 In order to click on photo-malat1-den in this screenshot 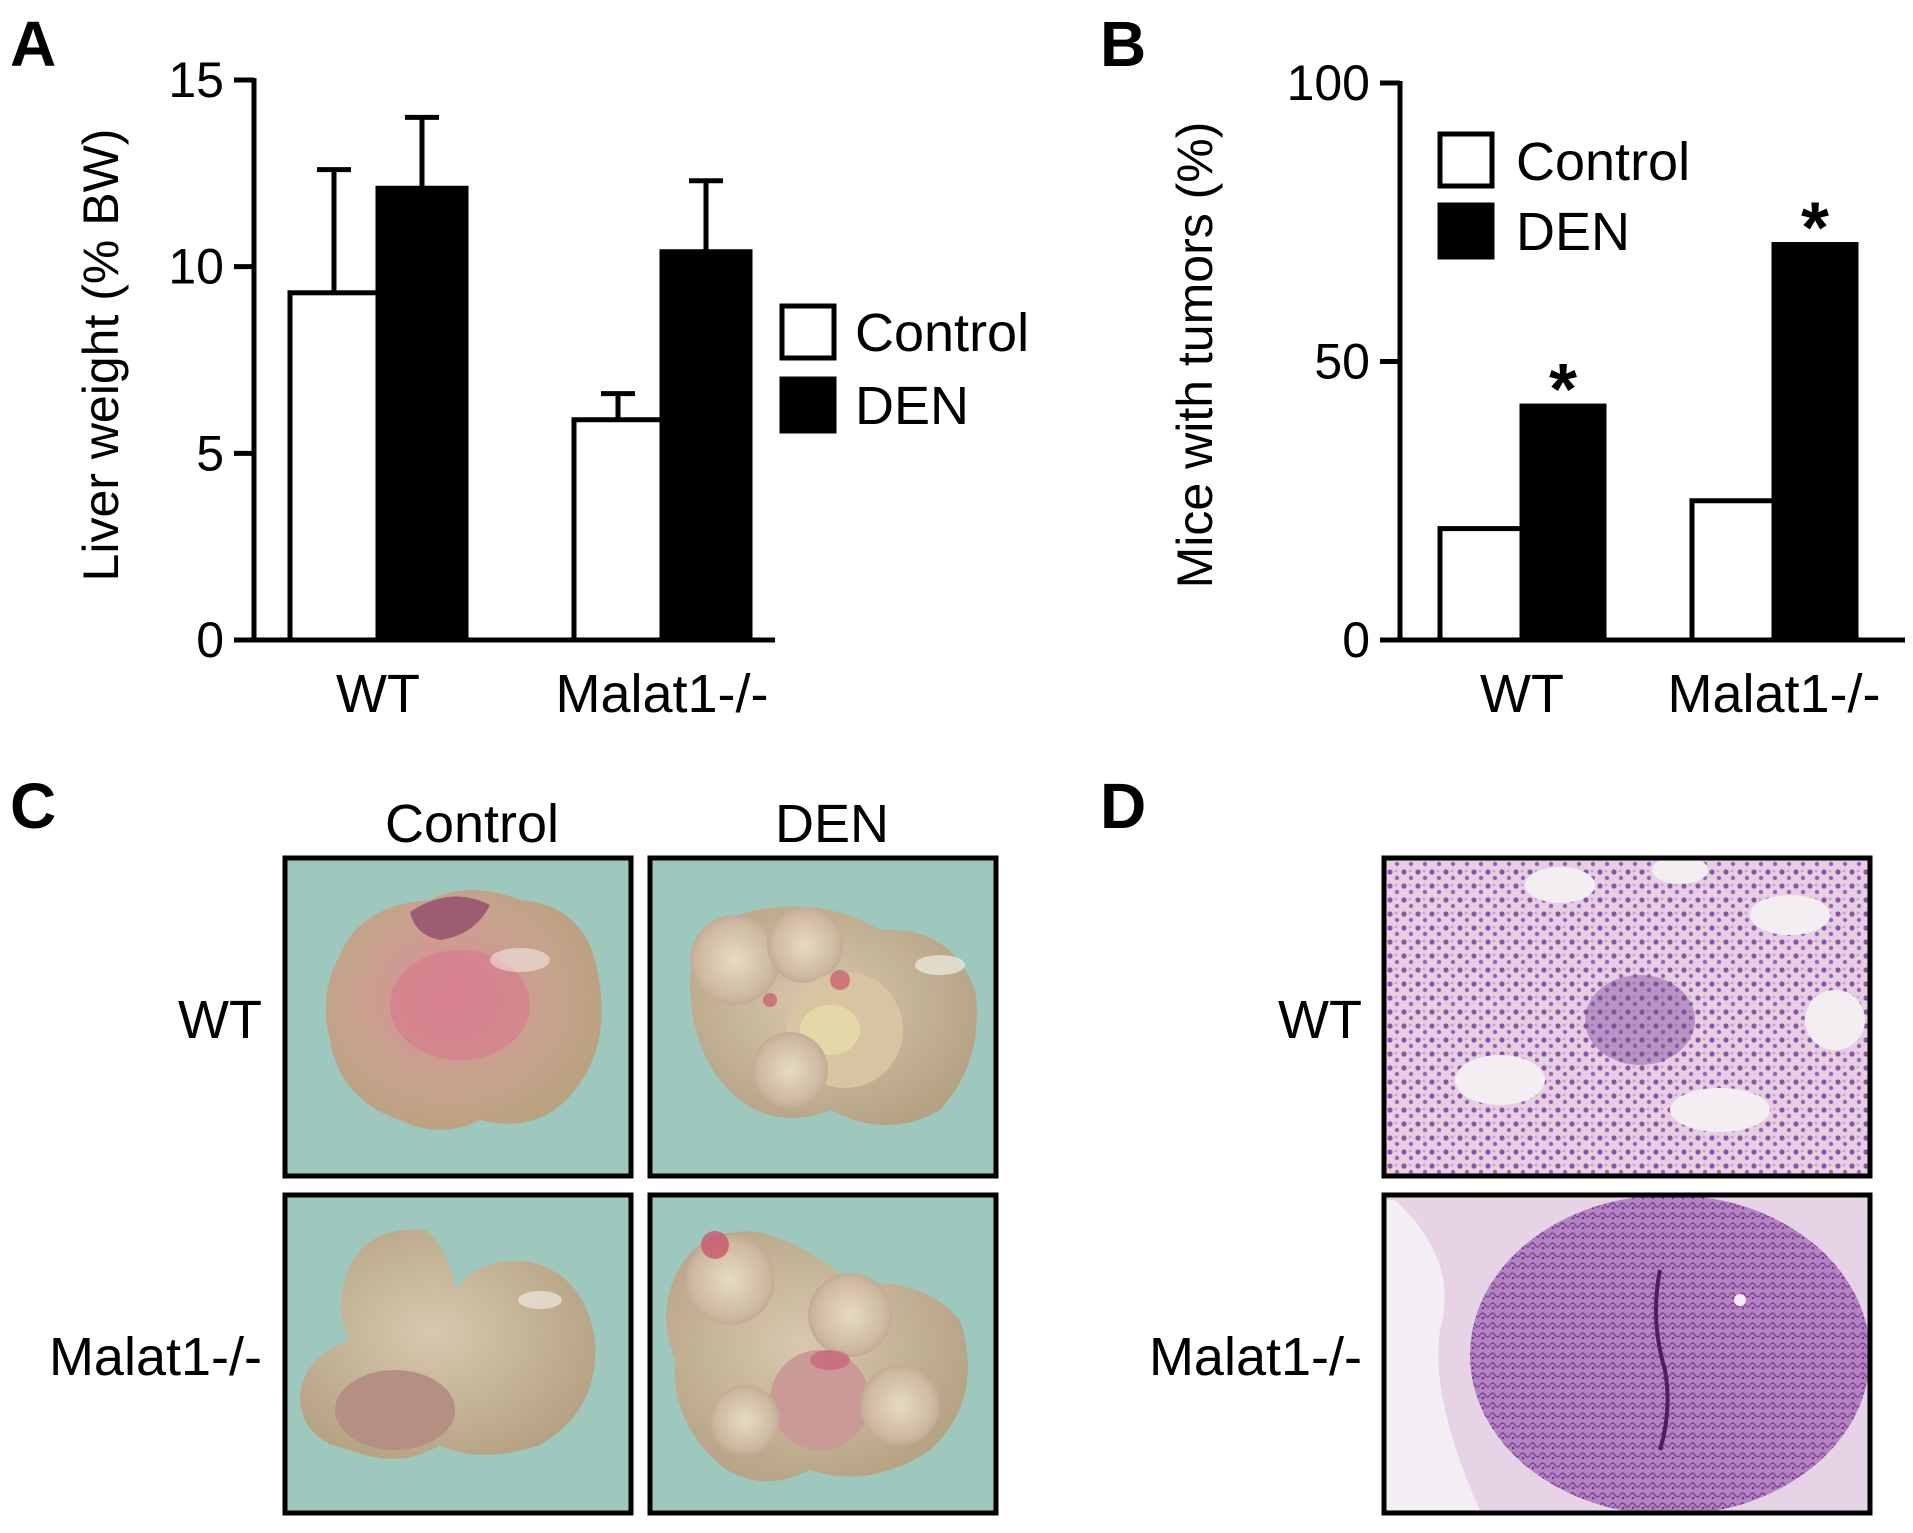, I will do `click(823, 1354)`.